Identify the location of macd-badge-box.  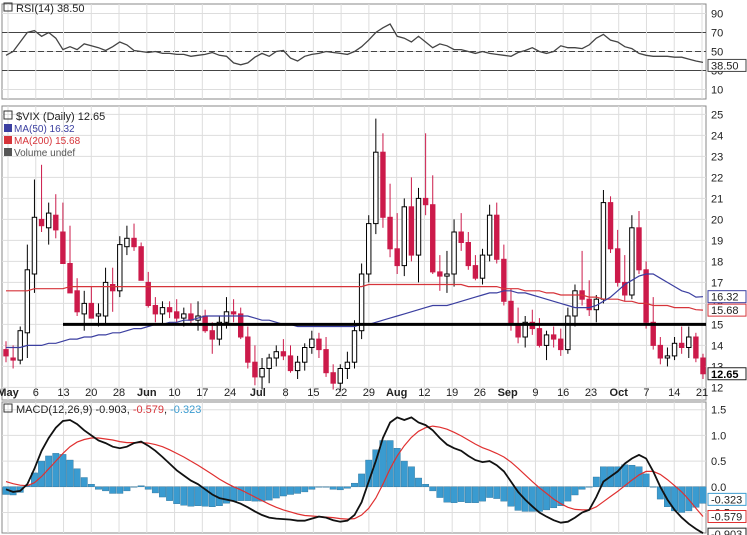
(727, 531).